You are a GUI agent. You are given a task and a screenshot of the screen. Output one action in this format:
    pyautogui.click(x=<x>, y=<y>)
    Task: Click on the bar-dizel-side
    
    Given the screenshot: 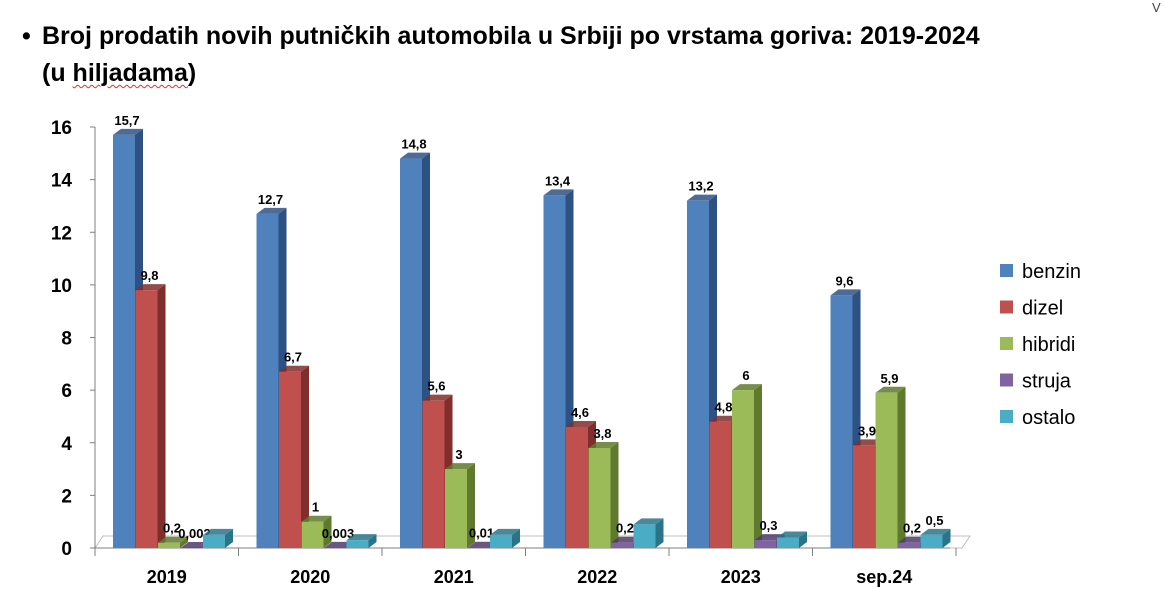 What is the action you would take?
    pyautogui.click(x=161, y=416)
    